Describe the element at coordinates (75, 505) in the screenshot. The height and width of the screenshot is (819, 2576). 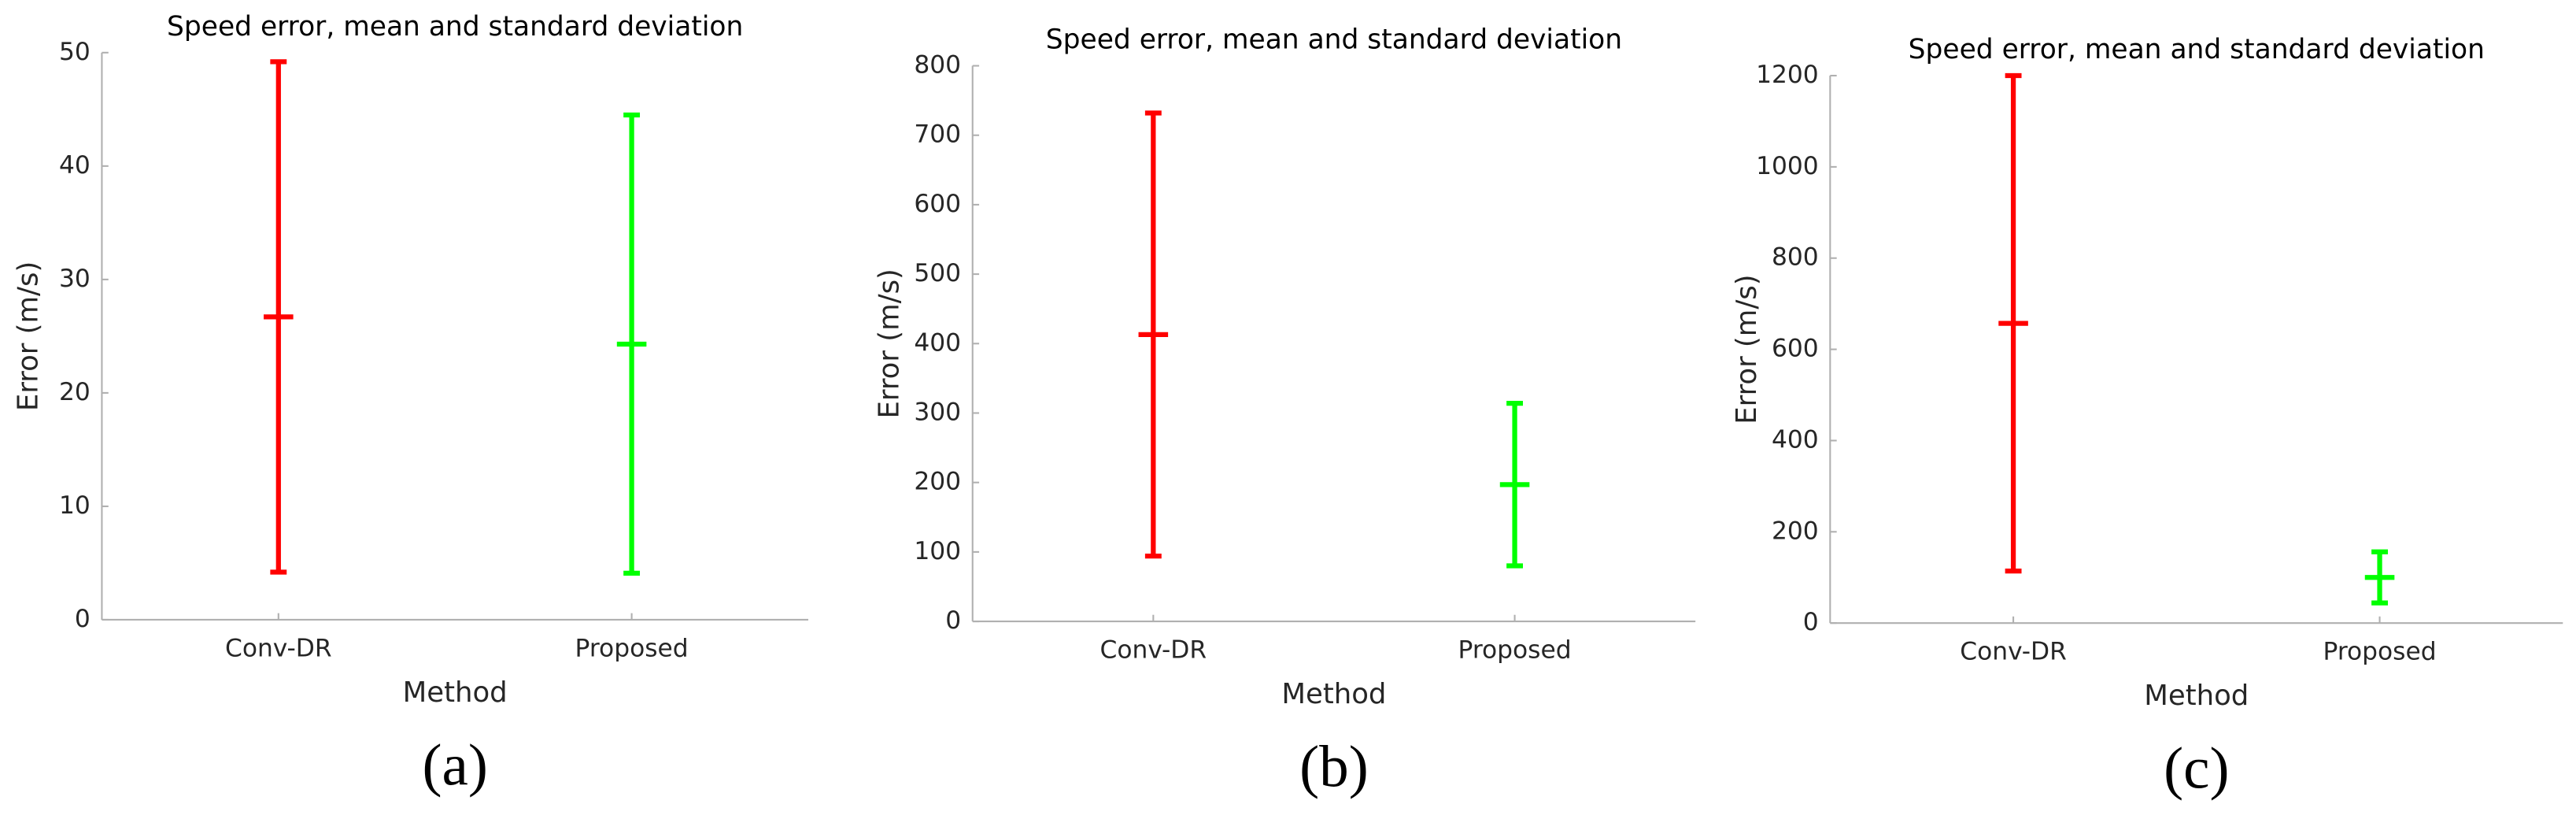
I see `y-tick-label: 10` at that location.